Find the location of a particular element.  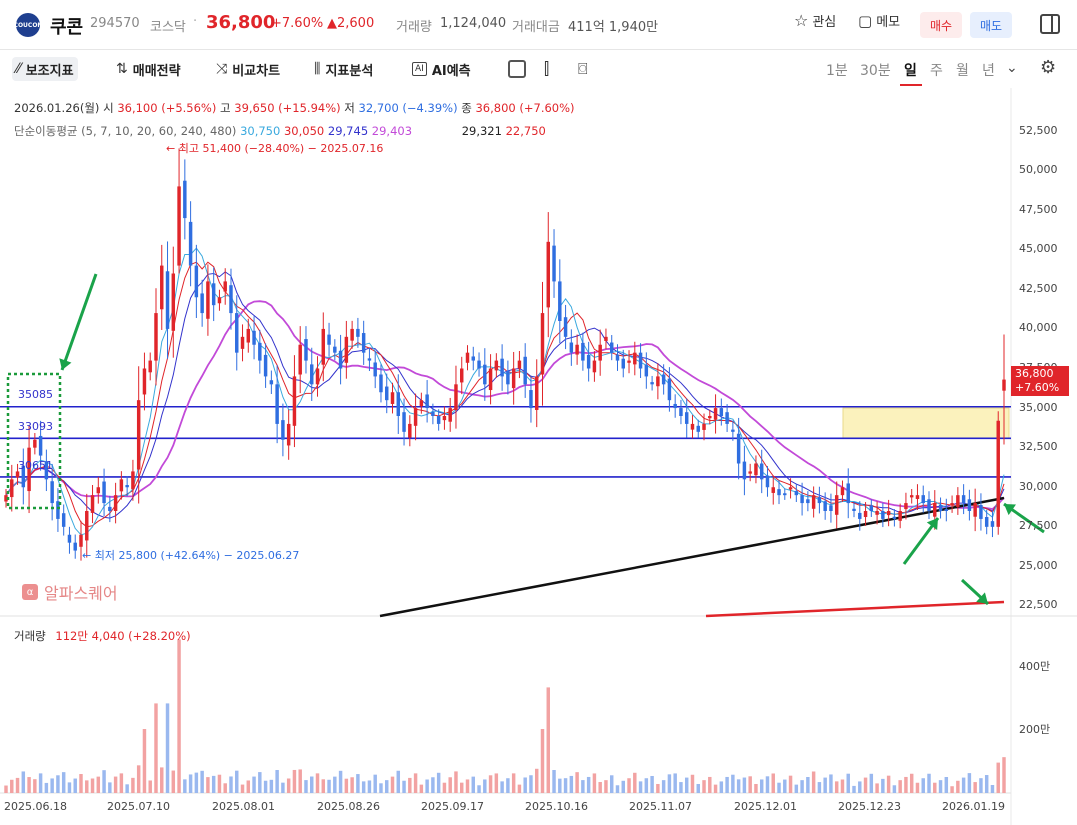

period-30min: 30분 is located at coordinates (875, 71).